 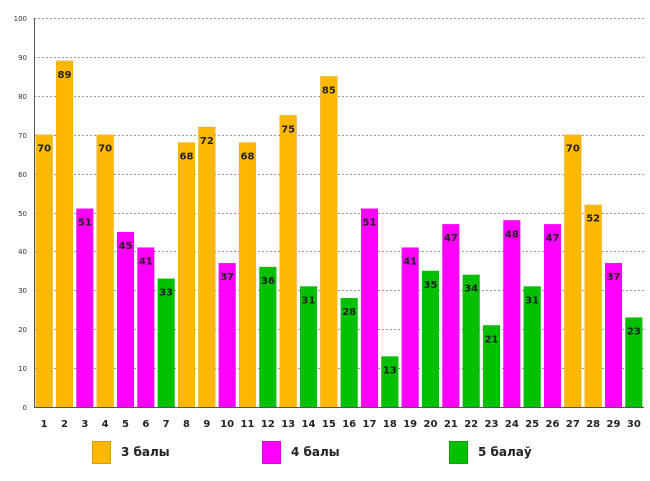 What do you see at coordinates (227, 424) in the screenshot?
I see `x-tick-label-10: 10` at bounding box center [227, 424].